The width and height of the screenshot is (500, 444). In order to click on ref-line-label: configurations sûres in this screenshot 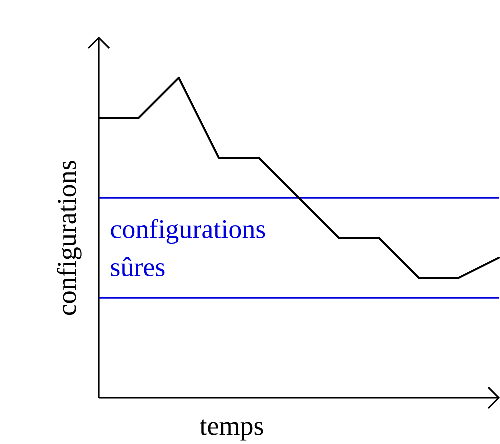, I will do `click(188, 247)`.